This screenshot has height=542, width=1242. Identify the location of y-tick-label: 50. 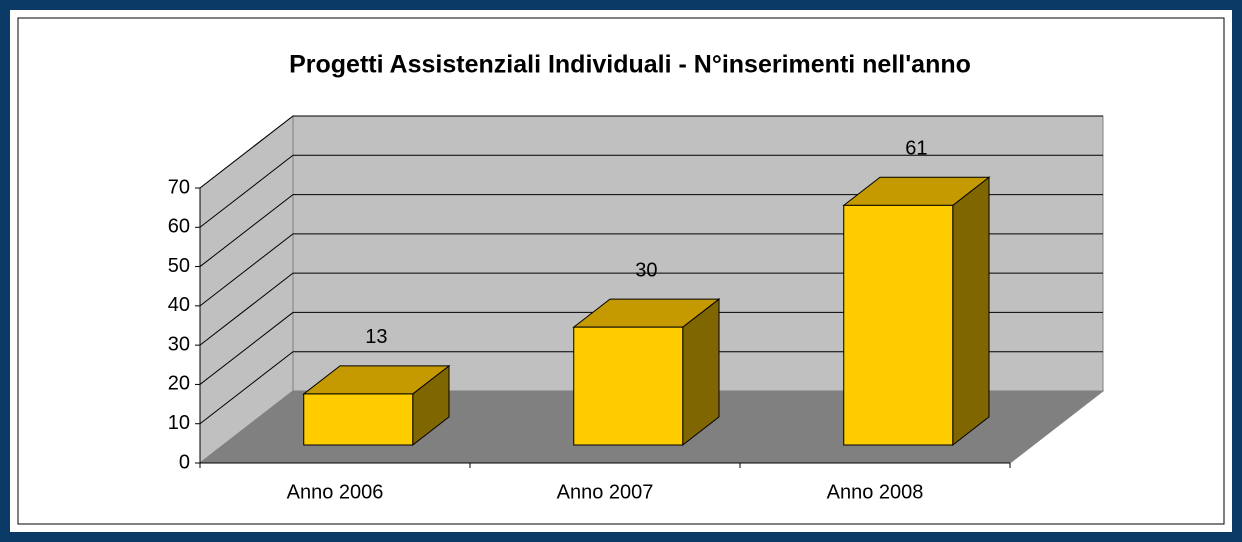
(179, 266).